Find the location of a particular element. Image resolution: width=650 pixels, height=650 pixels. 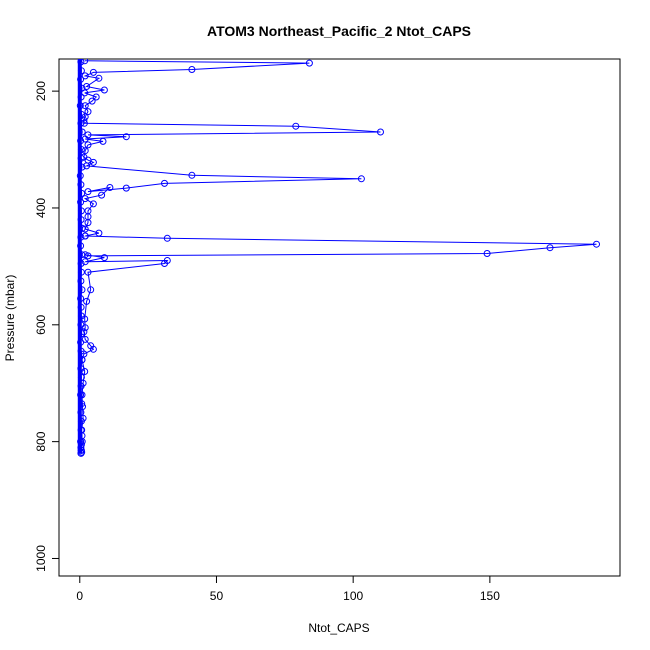

x-tick-label: 150 is located at coordinates (490, 596).